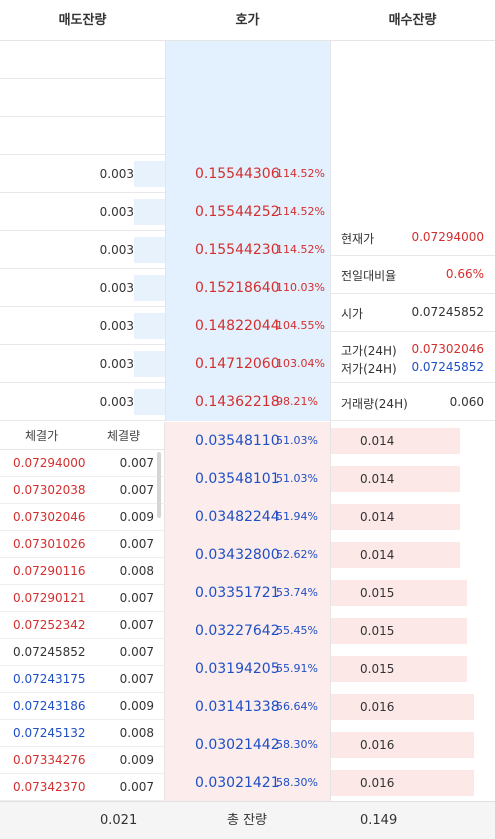 The height and width of the screenshot is (839, 495). Describe the element at coordinates (247, 631) in the screenshot. I see `bid-price-cell: 0.03227642 55.45%` at that location.